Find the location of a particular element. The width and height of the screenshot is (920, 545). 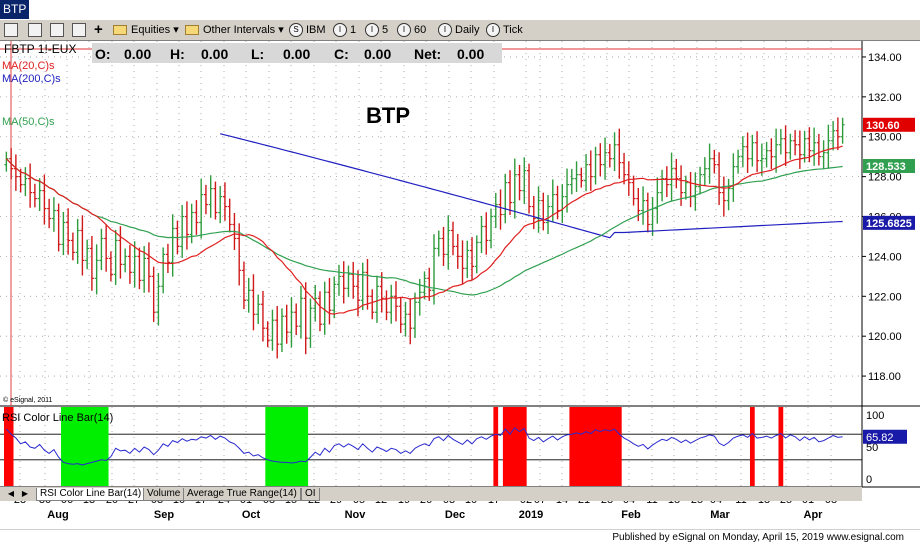

rsi-value-label: 65.82 is located at coordinates (880, 438).